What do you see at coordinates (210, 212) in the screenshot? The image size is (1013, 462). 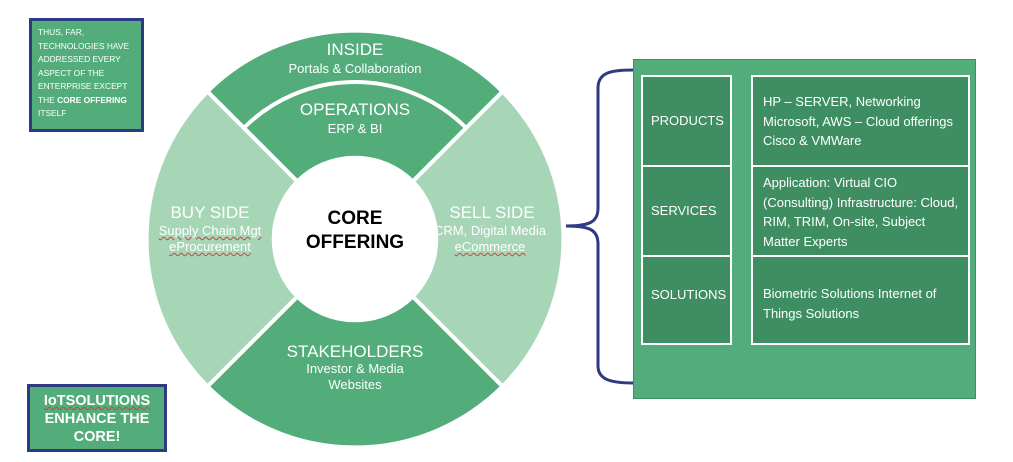 I see `buy-side-title: BUY SIDE` at bounding box center [210, 212].